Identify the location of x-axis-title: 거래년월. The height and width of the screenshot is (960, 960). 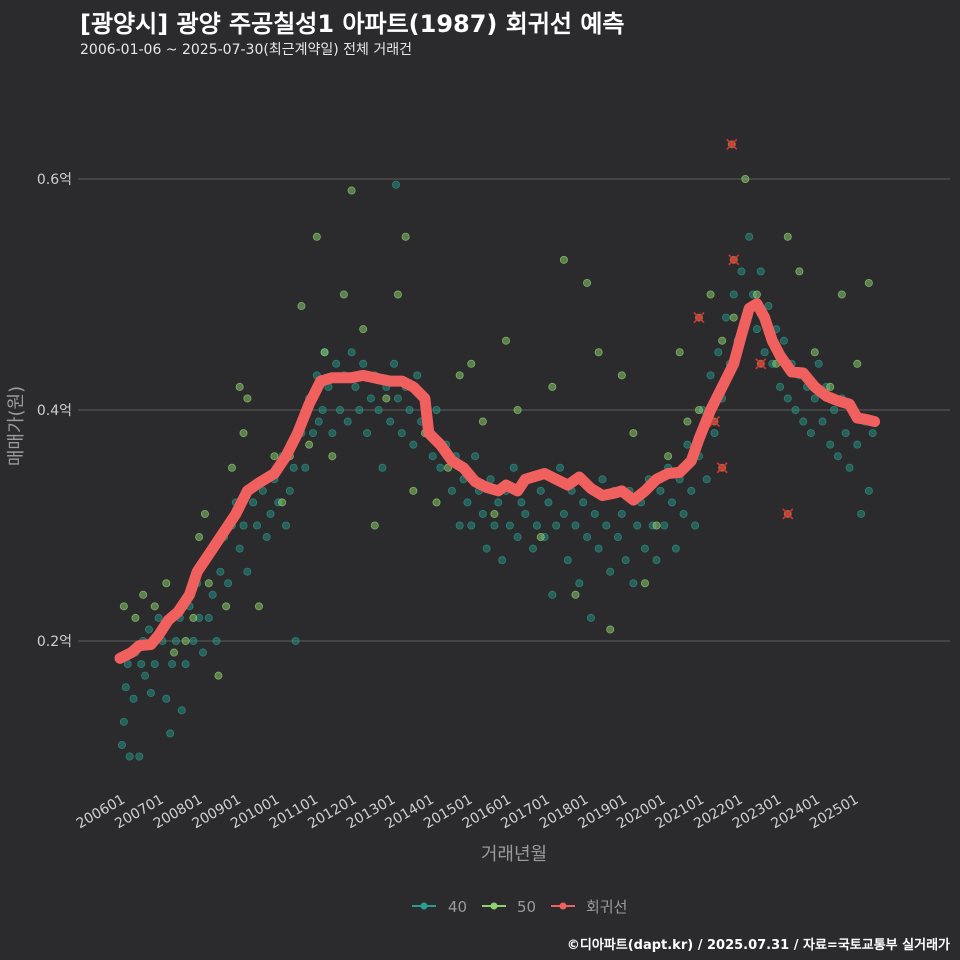
(514, 854).